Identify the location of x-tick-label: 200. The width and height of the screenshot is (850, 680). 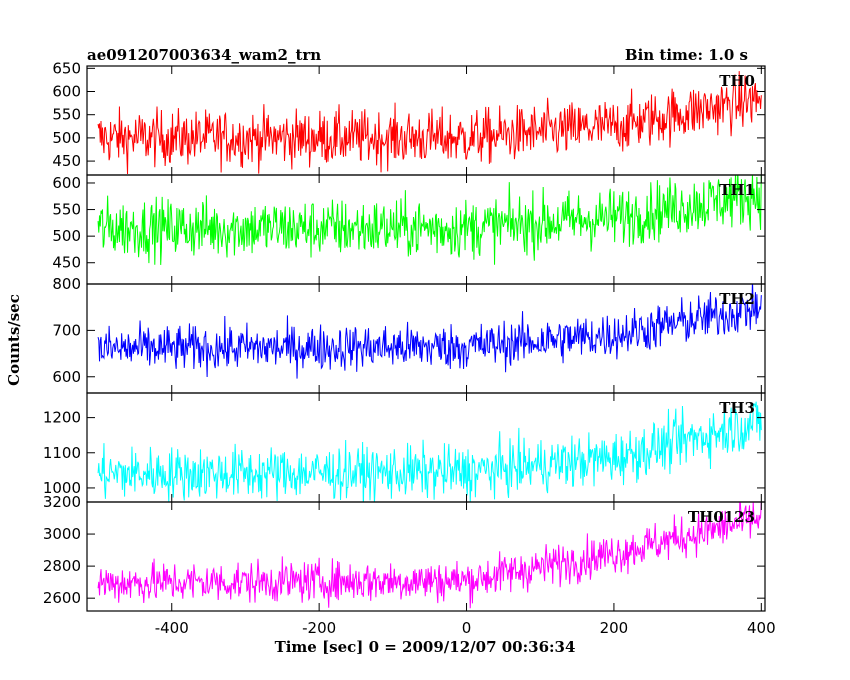
(614, 628).